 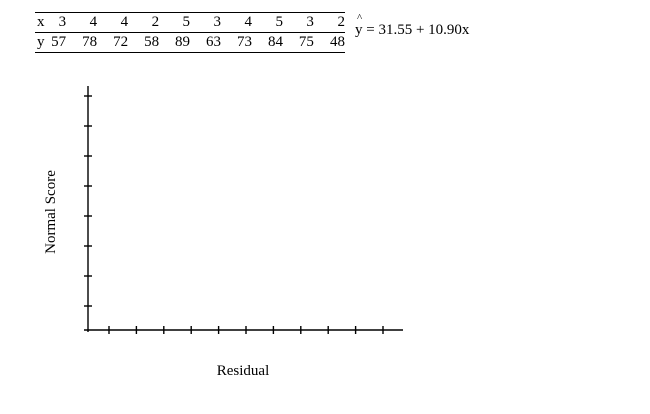 I want to click on y-axis-label: Normal Score, so click(x=51, y=212).